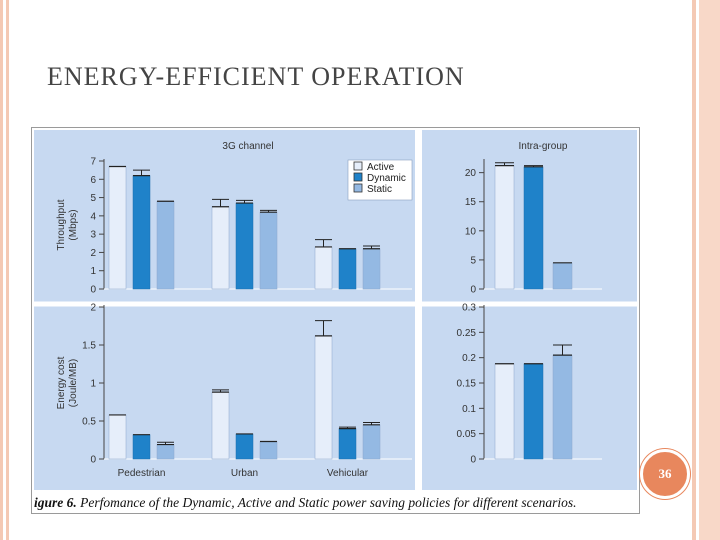 Image resolution: width=720 pixels, height=540 pixels. I want to click on tp3g-bar-active-vehicular, so click(323, 268).